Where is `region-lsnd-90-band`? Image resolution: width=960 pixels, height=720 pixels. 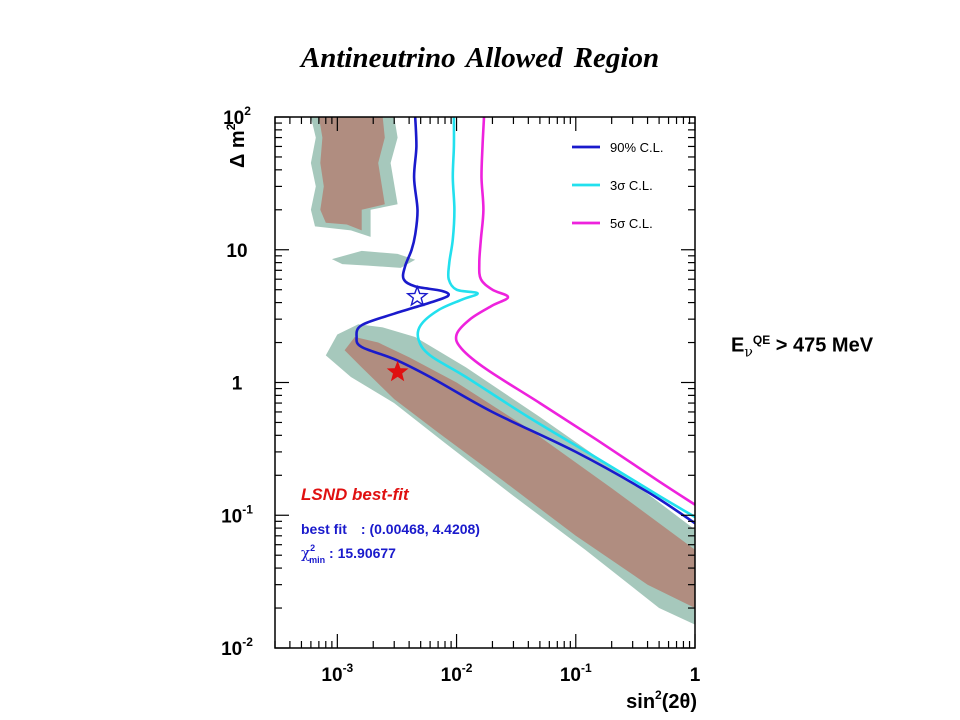
region-lsnd-90-band is located at coordinates (519, 472).